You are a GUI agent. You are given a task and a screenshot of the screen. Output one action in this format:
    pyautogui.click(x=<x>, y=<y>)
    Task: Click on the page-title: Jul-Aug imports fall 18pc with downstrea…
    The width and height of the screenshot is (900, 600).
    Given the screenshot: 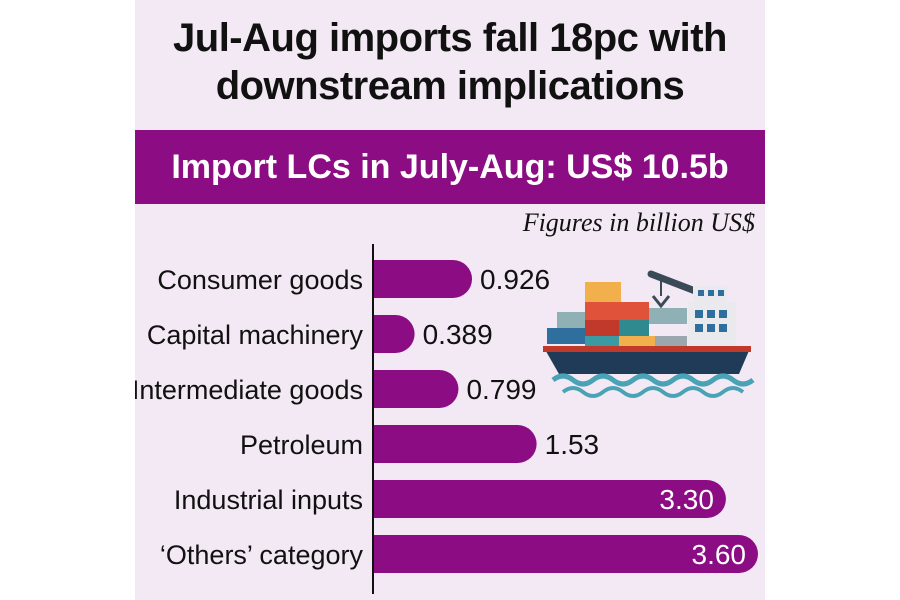 What is the action you would take?
    pyautogui.click(x=450, y=62)
    